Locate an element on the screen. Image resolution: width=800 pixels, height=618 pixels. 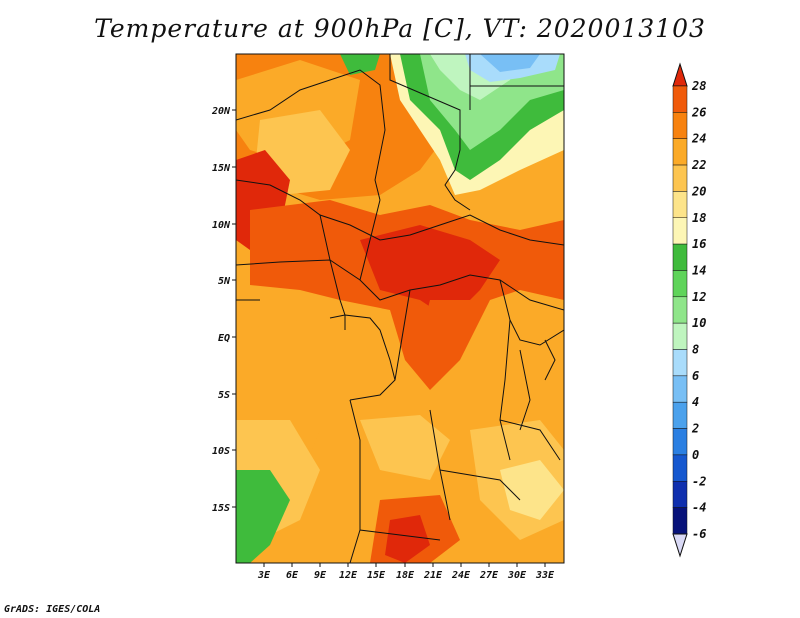
s-hot-zone is located at coordinates (407, 539).